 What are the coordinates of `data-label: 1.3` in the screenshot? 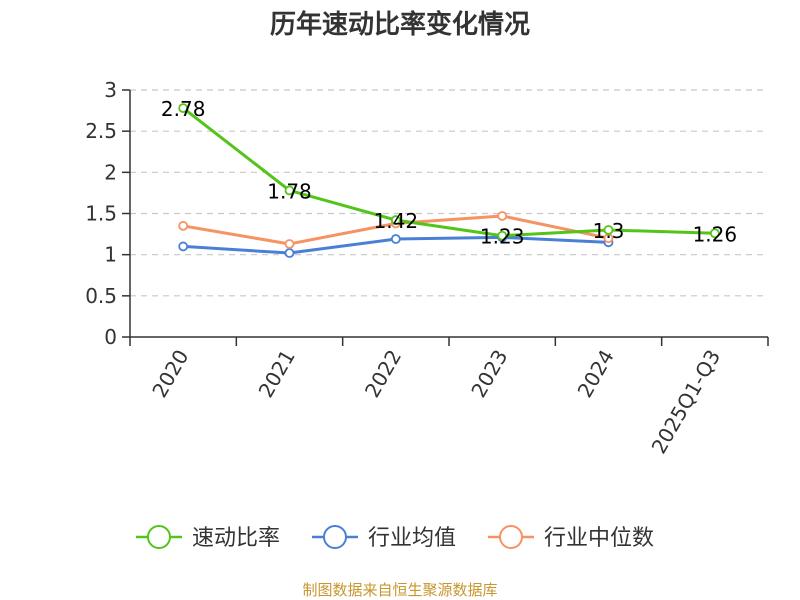 It's located at (609, 231).